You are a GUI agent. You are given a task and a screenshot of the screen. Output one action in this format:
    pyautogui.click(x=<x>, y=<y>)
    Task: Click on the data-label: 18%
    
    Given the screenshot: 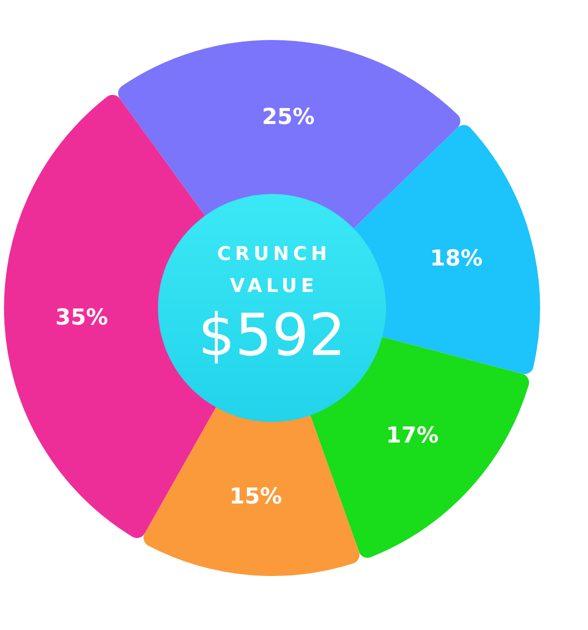 What is the action you would take?
    pyautogui.click(x=456, y=259)
    